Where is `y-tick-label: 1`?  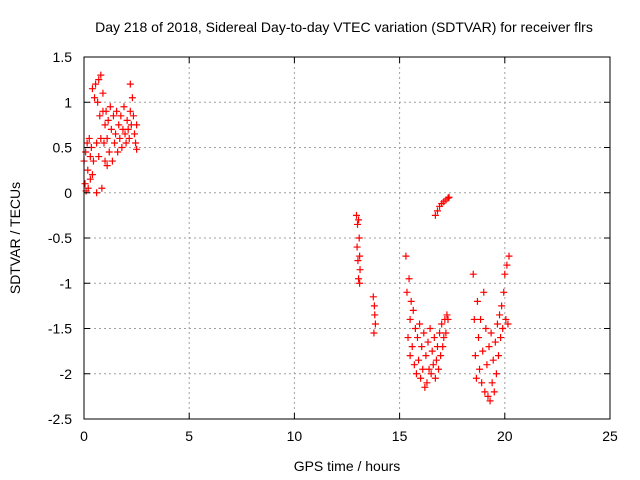 y-tick-label: 1 is located at coordinates (68, 102).